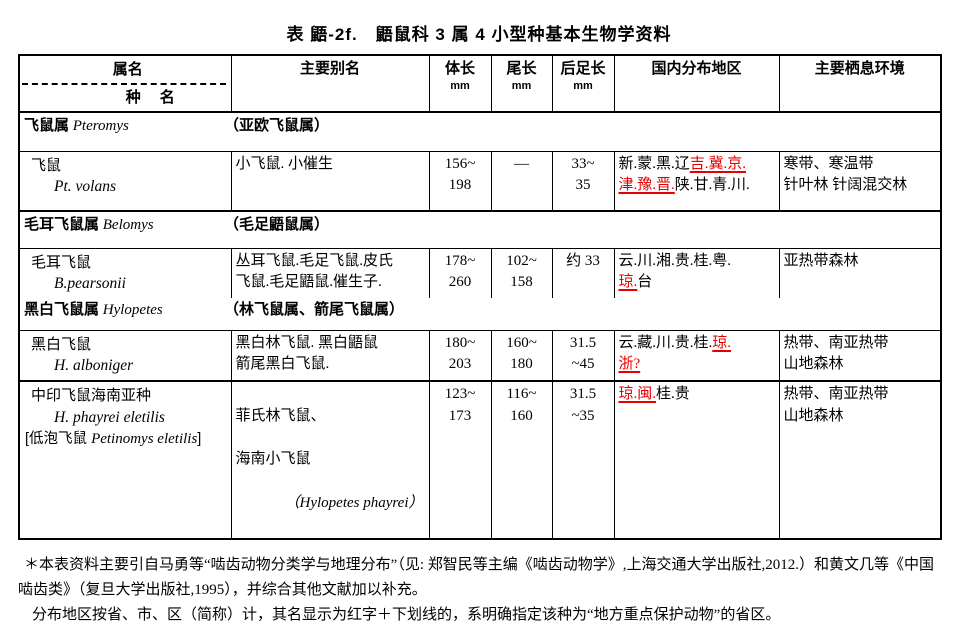  I want to click on alias-cell: 小飞鼠. 小催生, so click(330, 181).